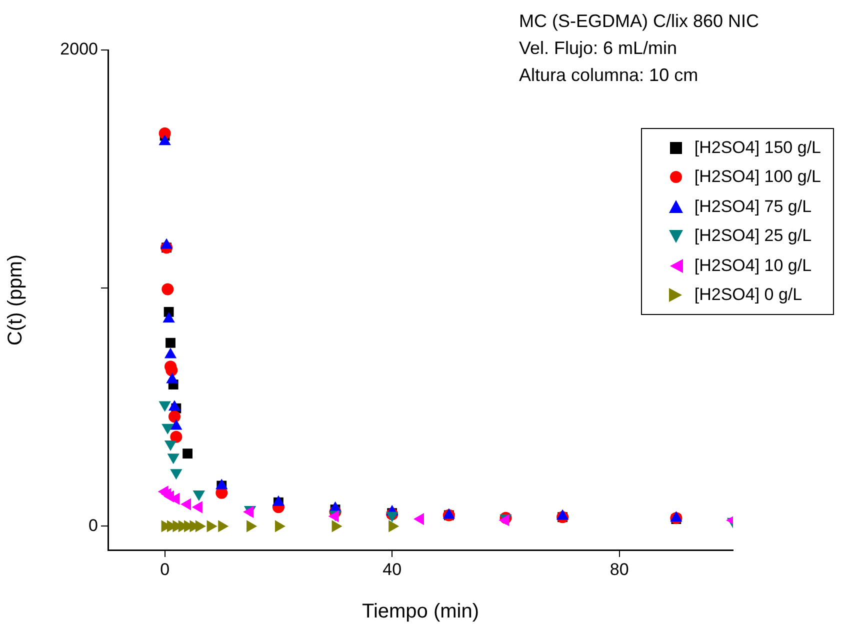 Image resolution: width=845 pixels, height=628 pixels. I want to click on x-tick-label: 80, so click(619, 569).